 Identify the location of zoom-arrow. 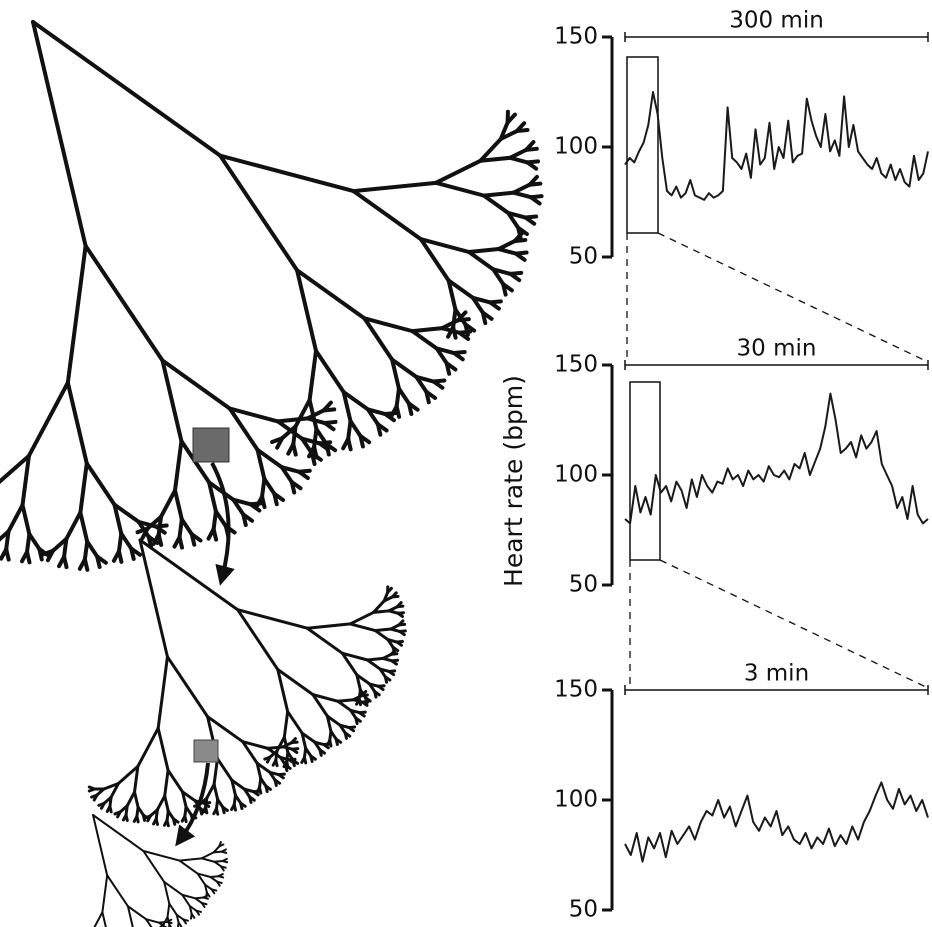
(222, 524).